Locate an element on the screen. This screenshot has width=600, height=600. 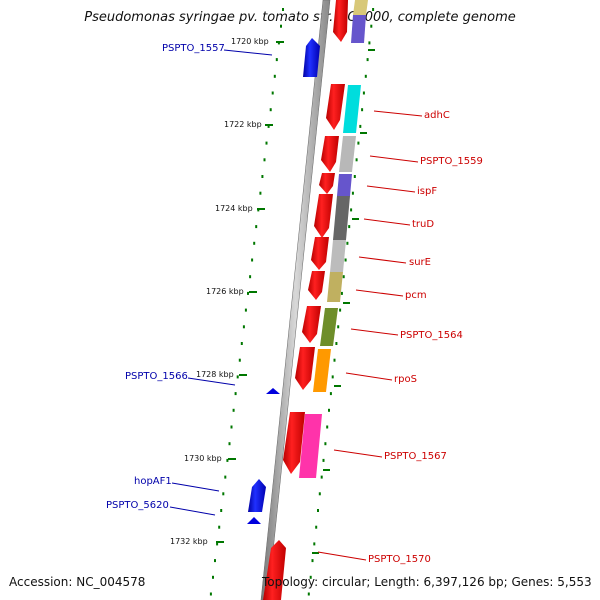
gene-label: truD is located at coordinates (423, 224).